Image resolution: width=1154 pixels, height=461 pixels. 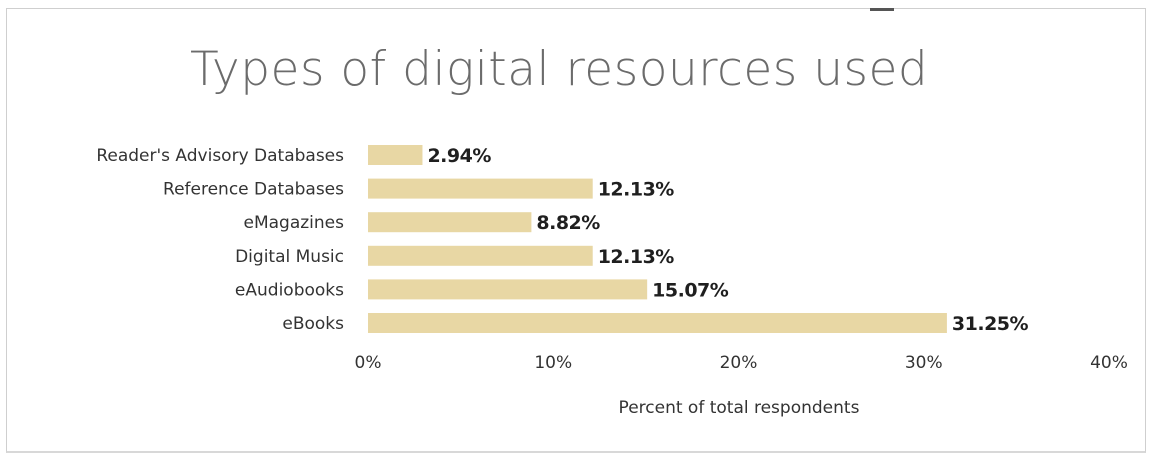 I want to click on category-label-reference-databases: Reference Databases, so click(x=253, y=190).